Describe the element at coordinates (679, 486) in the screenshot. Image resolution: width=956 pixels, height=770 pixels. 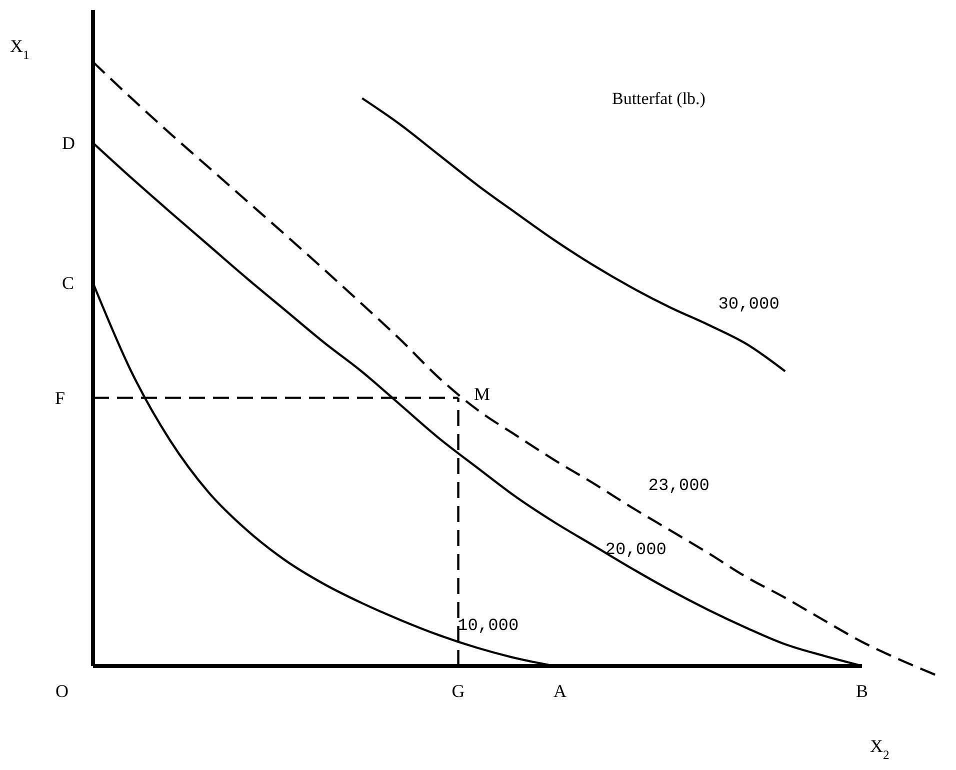
I see `series-label: 23,000` at that location.